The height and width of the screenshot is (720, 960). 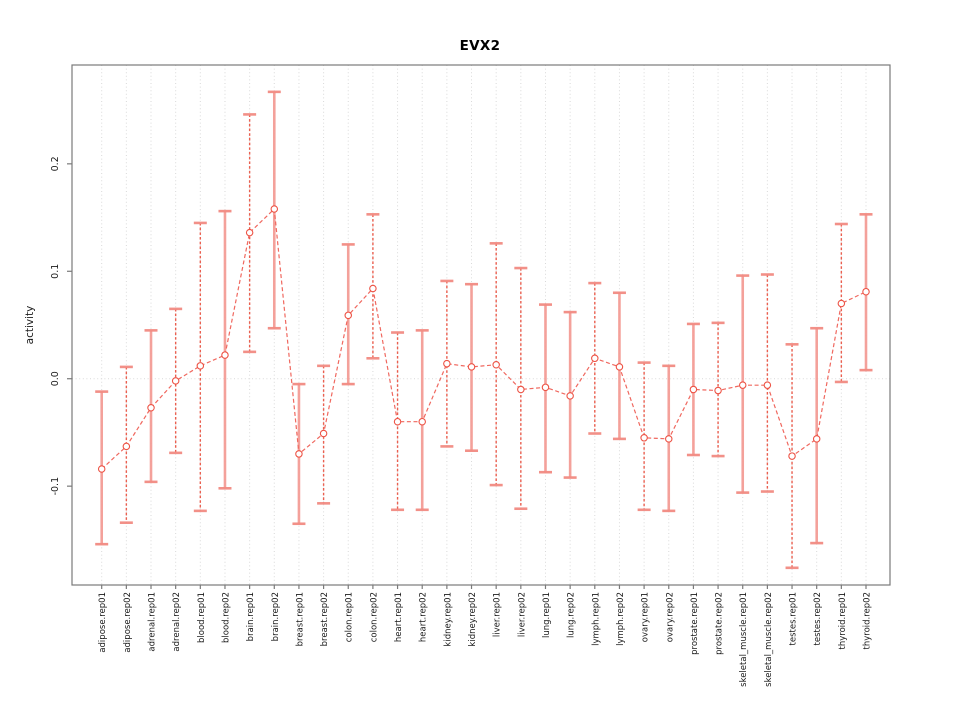 I want to click on x-tick-label: breast.rep02, so click(x=325, y=619).